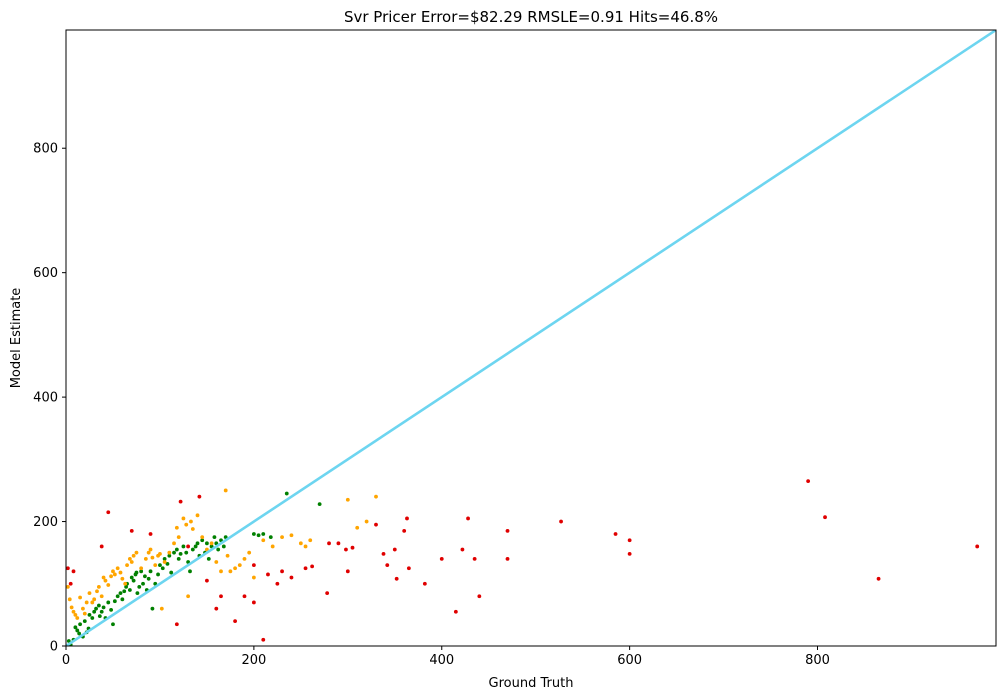 The image size is (1005, 699). Describe the element at coordinates (66, 660) in the screenshot. I see `x-tick-label: 0` at that location.